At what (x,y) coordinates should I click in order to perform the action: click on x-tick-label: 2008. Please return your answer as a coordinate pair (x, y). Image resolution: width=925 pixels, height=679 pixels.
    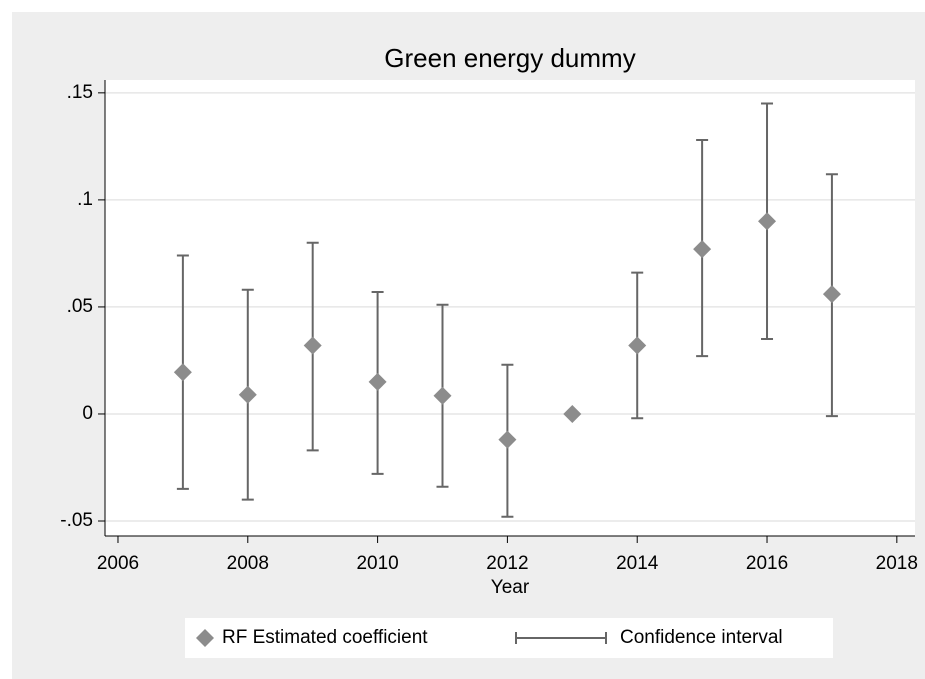
    Looking at the image, I should click on (248, 563).